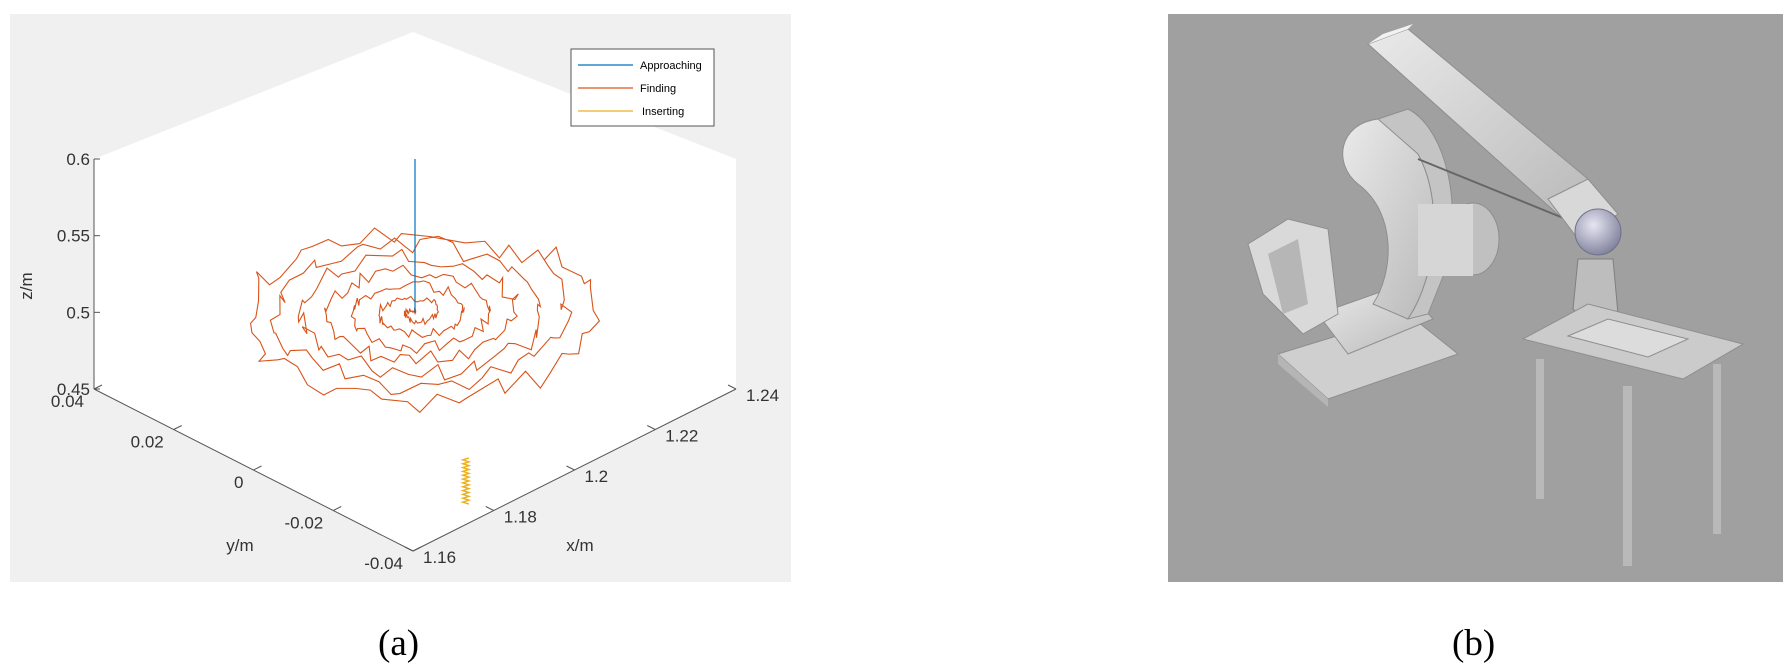 The height and width of the screenshot is (672, 1791). I want to click on z-tick-label: 0.55, so click(73, 236).